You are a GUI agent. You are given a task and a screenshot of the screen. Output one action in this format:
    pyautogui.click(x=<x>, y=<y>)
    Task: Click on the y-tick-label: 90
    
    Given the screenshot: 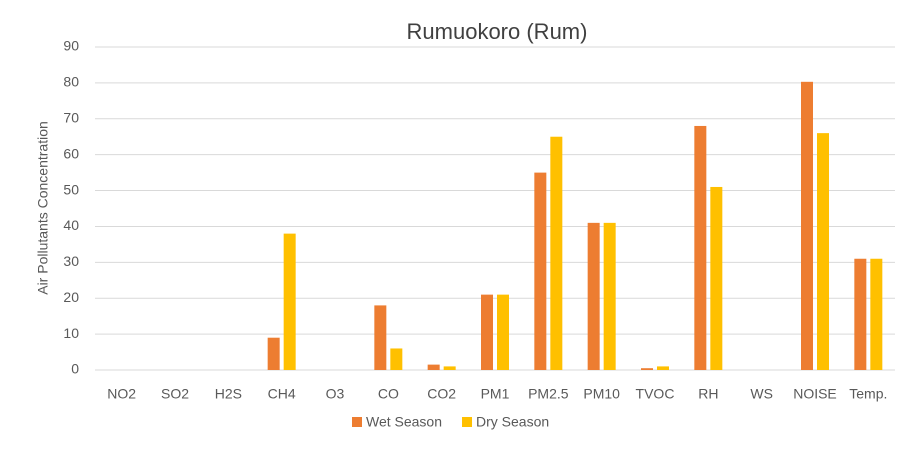 What is the action you would take?
    pyautogui.click(x=71, y=46)
    